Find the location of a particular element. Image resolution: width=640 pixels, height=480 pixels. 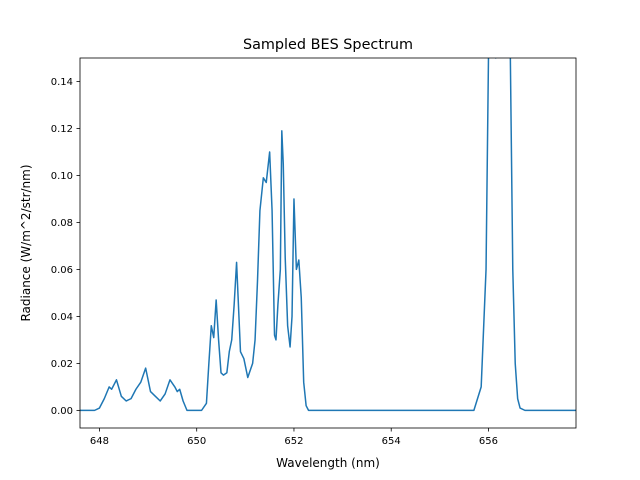

y-tick-label: 0.02 is located at coordinates (62, 364).